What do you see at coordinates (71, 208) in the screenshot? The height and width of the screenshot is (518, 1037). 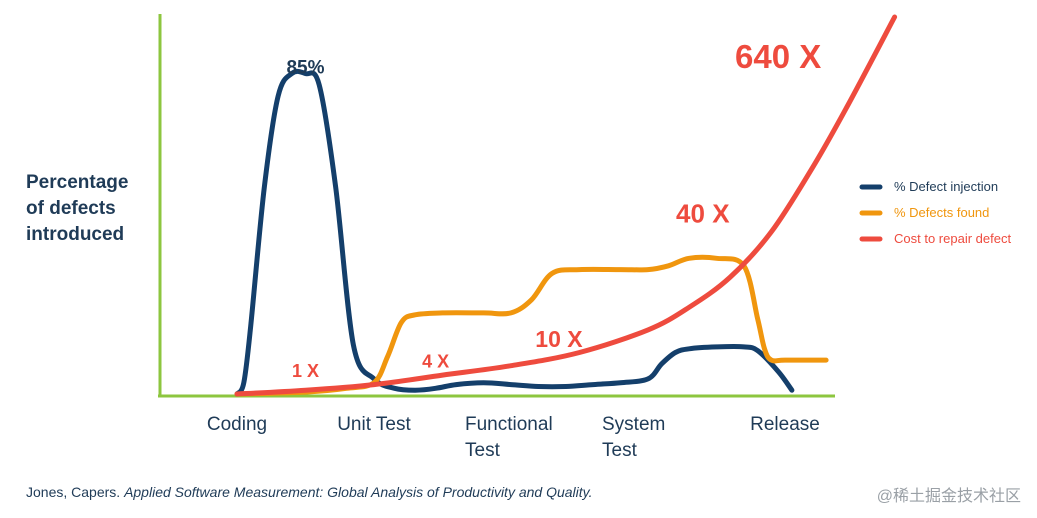 I see `y-axis-label-line: of defects` at bounding box center [71, 208].